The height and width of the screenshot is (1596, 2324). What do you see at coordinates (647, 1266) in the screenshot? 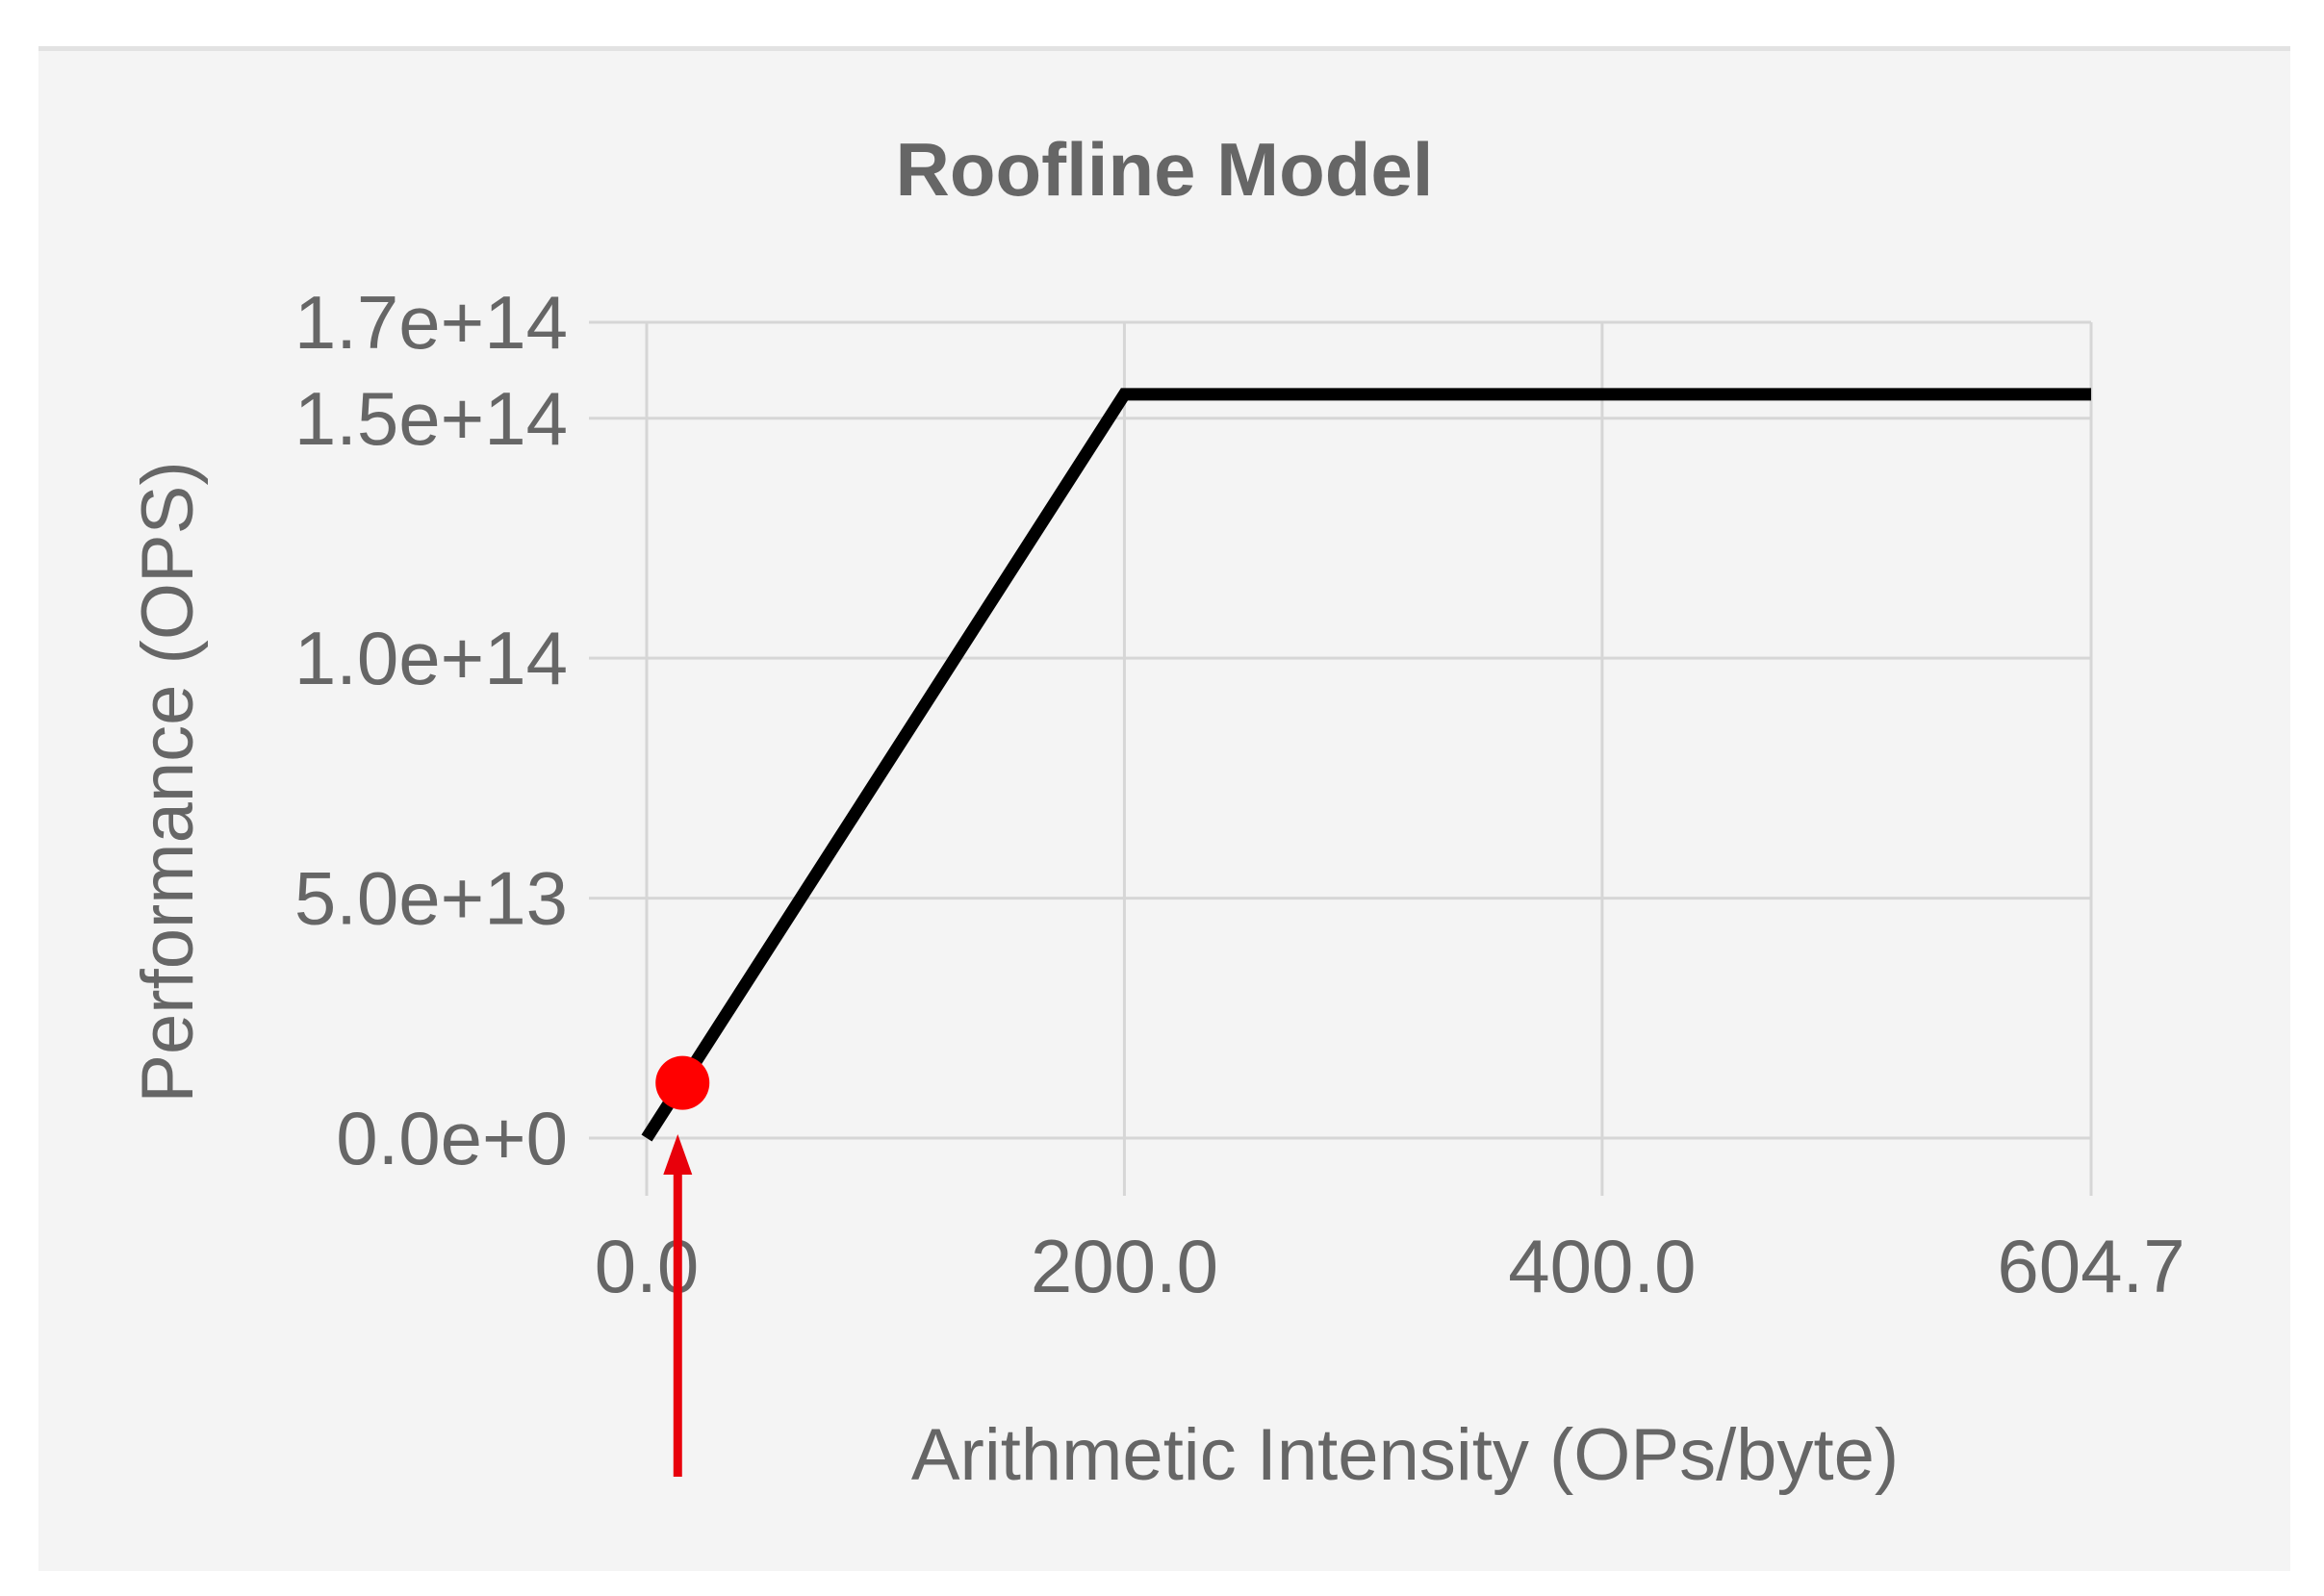
I see `x-tick-label: 0.0` at bounding box center [647, 1266].